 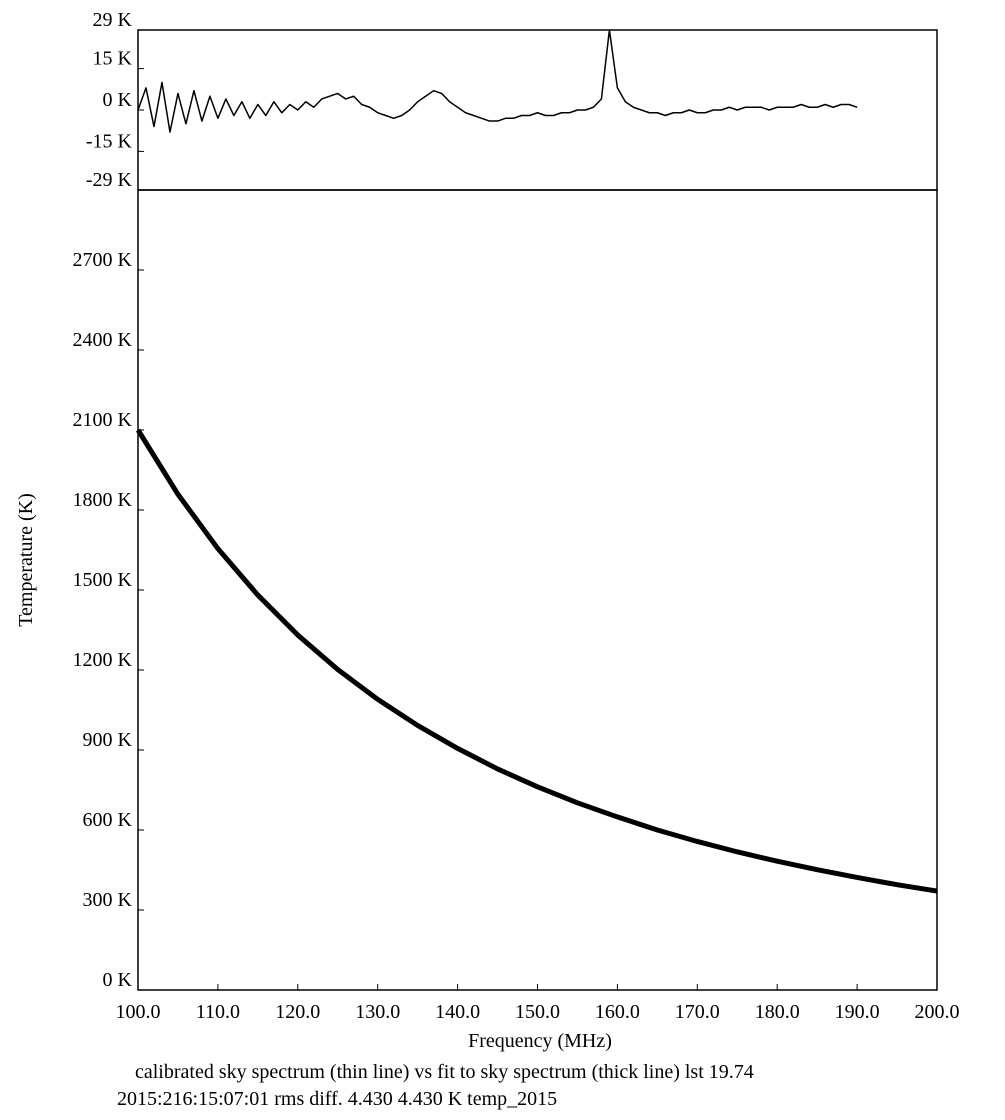 What do you see at coordinates (457, 1012) in the screenshot?
I see `x-tick-label: 140.0` at bounding box center [457, 1012].